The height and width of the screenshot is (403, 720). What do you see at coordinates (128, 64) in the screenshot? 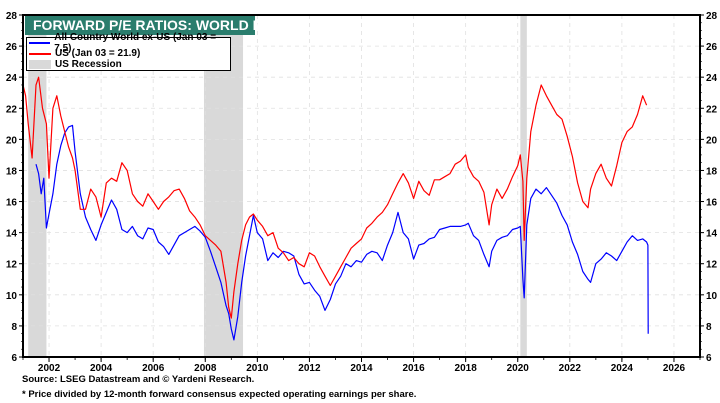
I see `legend-item-recession: US Recession` at bounding box center [128, 64].